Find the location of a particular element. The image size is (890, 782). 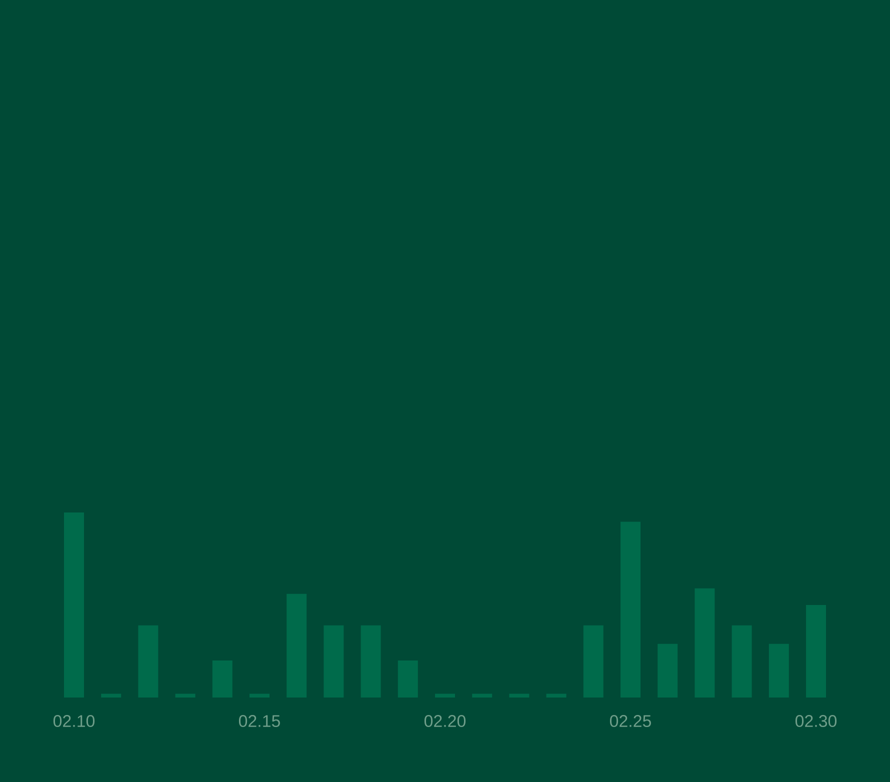

x-tick-label: 02.15 is located at coordinates (259, 721).